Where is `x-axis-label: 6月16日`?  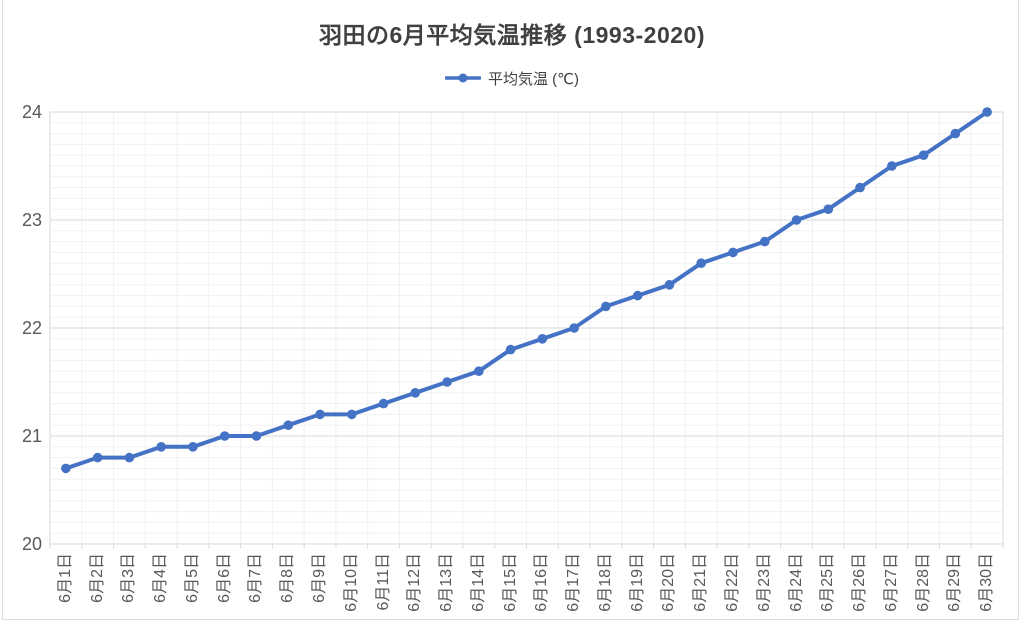 x-axis-label: 6月16日 is located at coordinates (542, 582).